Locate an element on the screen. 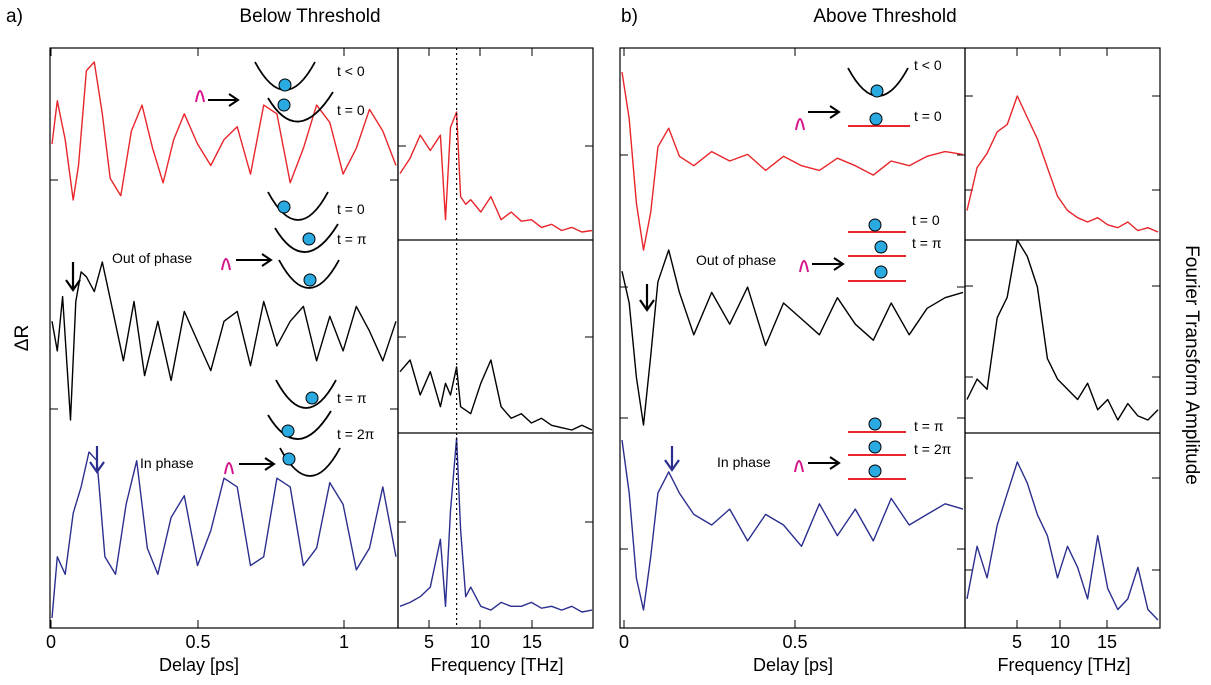  a-time-tick-1: 0.5 is located at coordinates (197, 642).